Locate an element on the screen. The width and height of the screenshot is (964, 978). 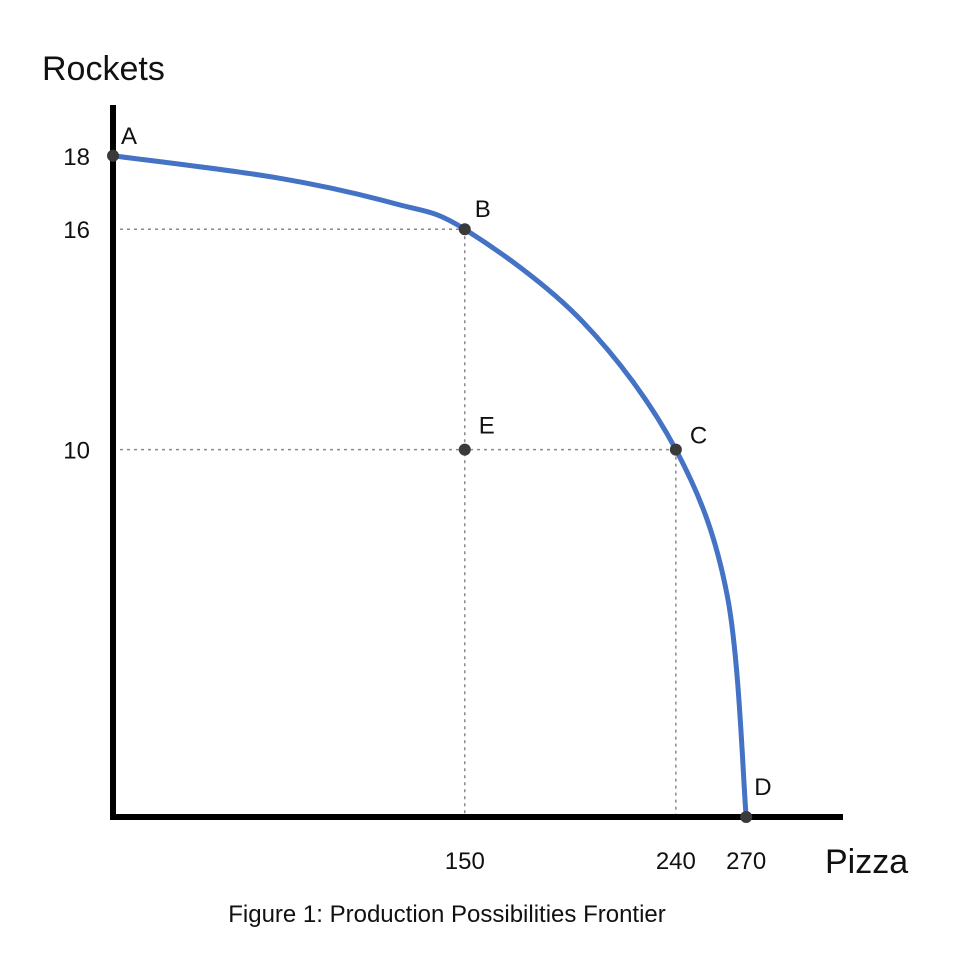
y-tick-label-16: 16 is located at coordinates (76, 230).